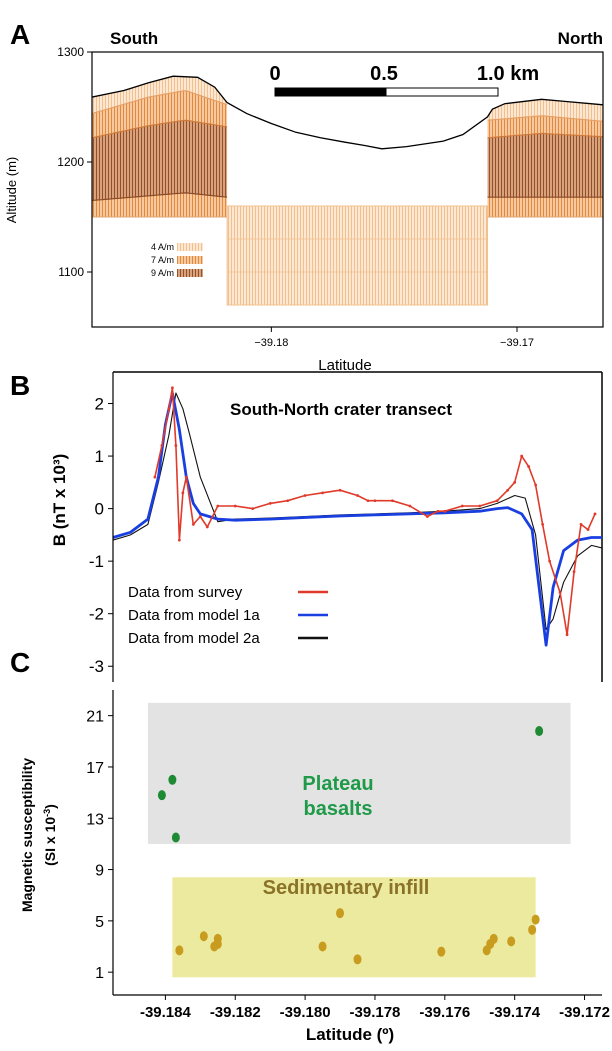 Image resolution: width=612 pixels, height=1051 pixels. I want to click on panel-a-lines, so click(347, 146).